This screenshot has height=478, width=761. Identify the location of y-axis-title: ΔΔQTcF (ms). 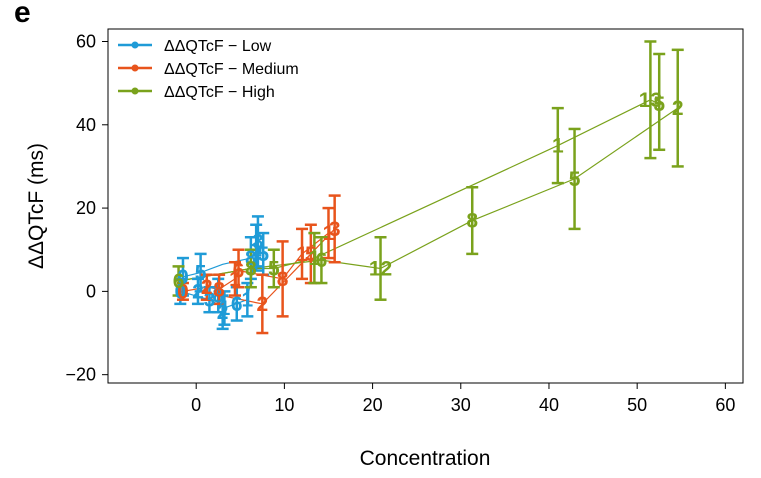
(36, 206).